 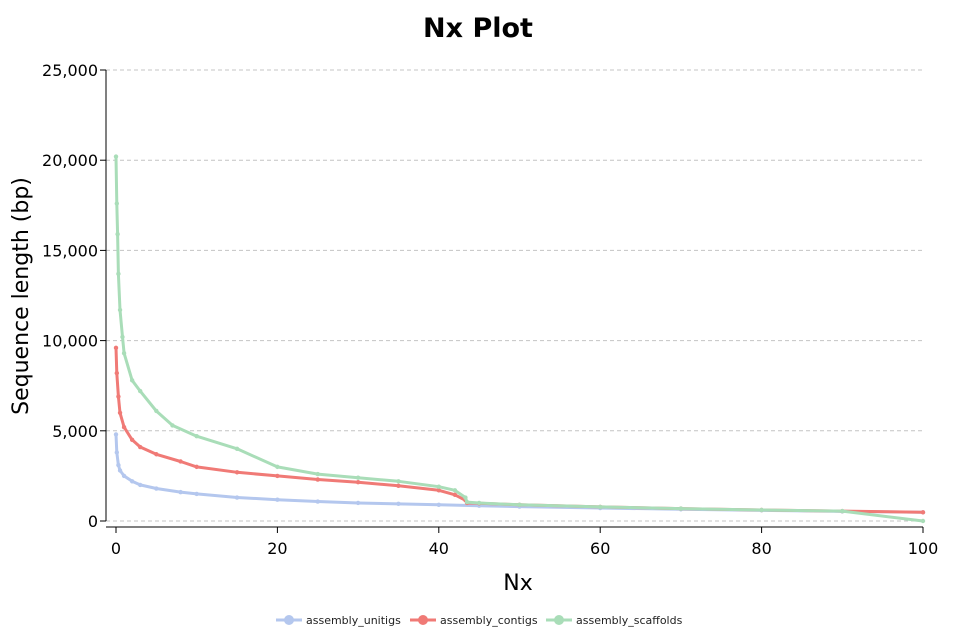 I want to click on y-tick-label: 10,000, so click(x=70, y=341).